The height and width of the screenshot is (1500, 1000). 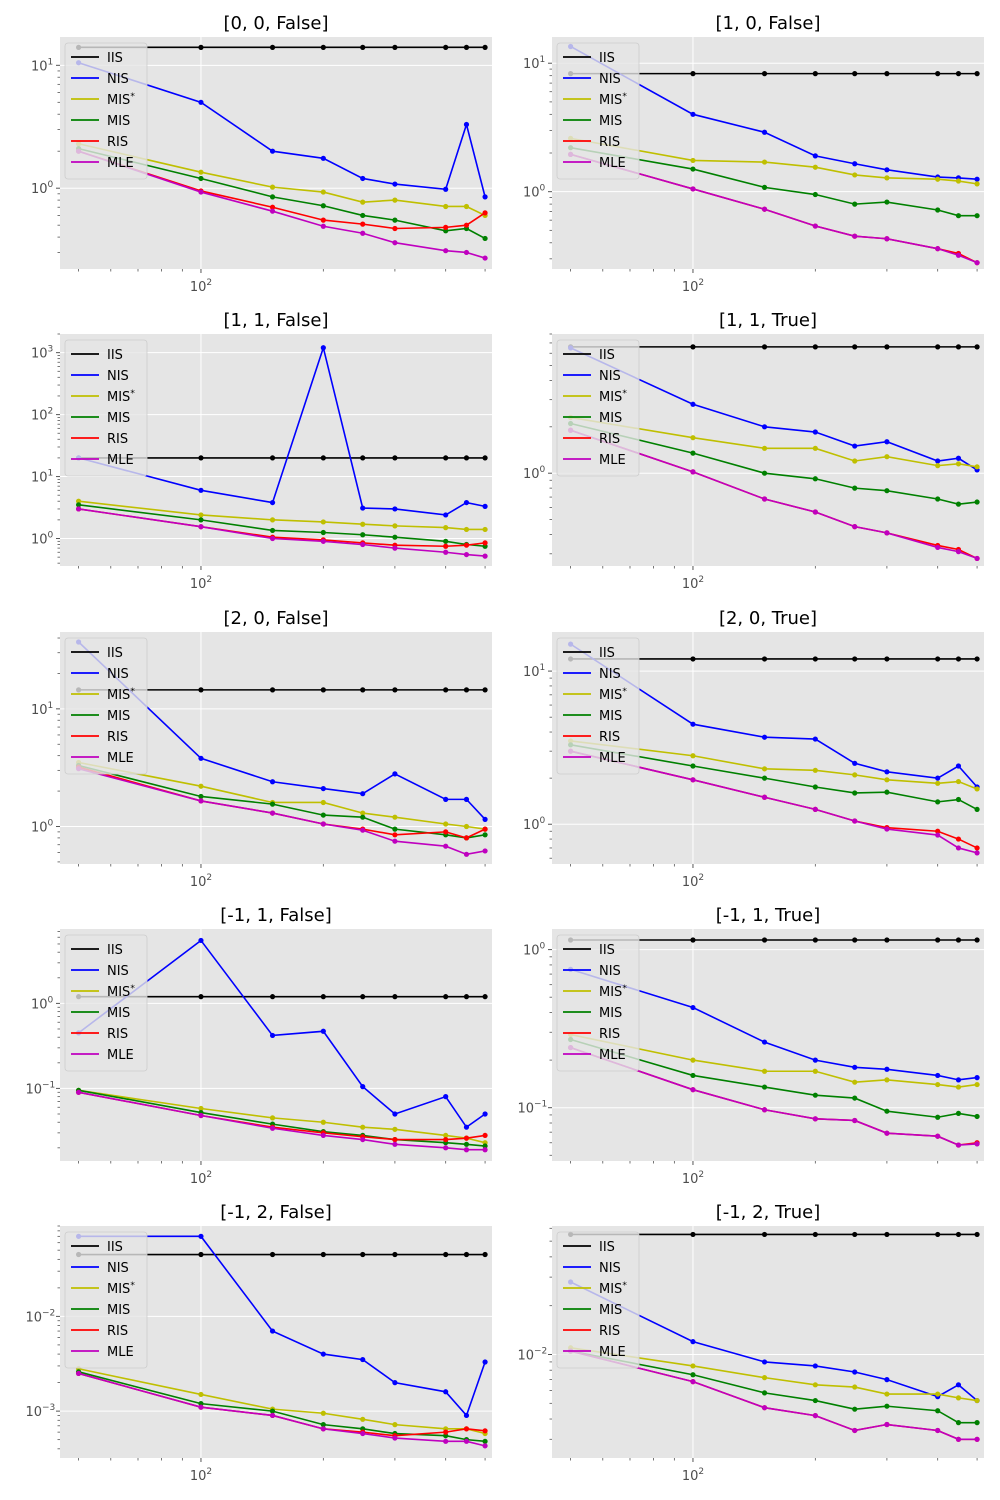 What do you see at coordinates (609, 142) in the screenshot?
I see `chart-1-legend-label-ris: RIS` at bounding box center [609, 142].